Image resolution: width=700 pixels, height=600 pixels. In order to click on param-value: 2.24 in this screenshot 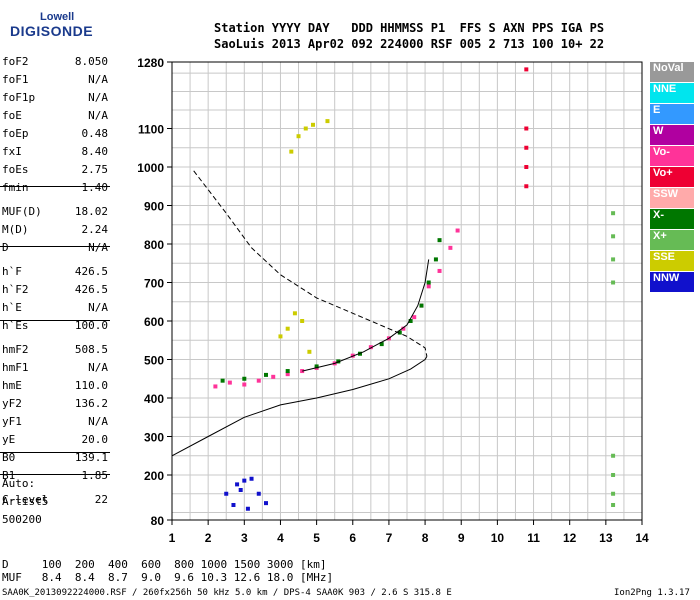, I will do `click(95, 229)`.